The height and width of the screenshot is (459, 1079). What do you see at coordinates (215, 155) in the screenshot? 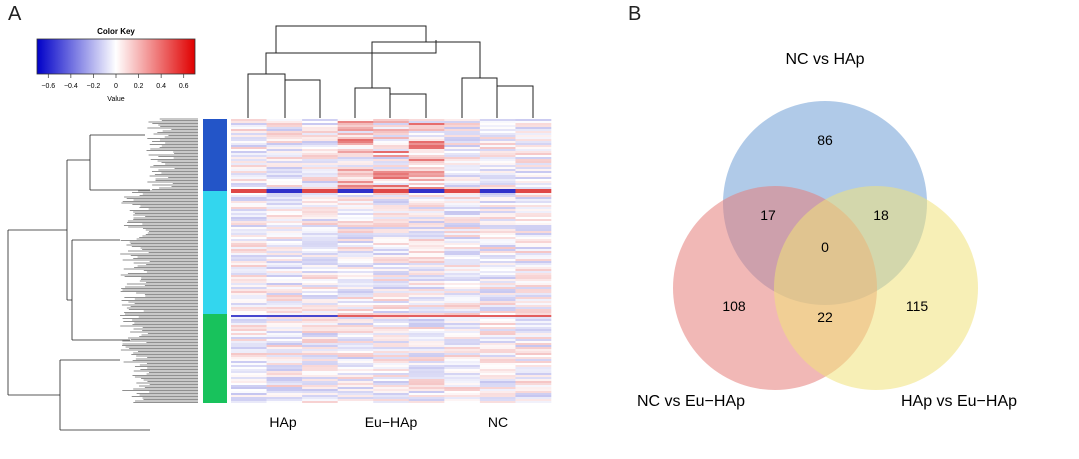
I see `cluster-bar-blue` at bounding box center [215, 155].